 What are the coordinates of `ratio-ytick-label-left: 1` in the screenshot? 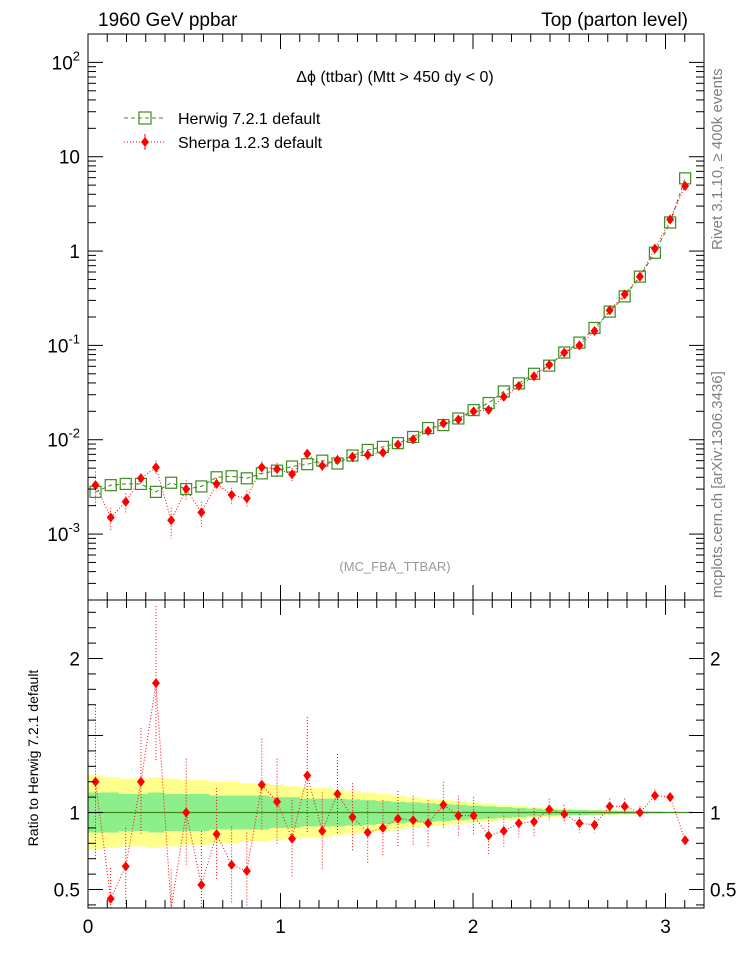 It's located at (74, 814).